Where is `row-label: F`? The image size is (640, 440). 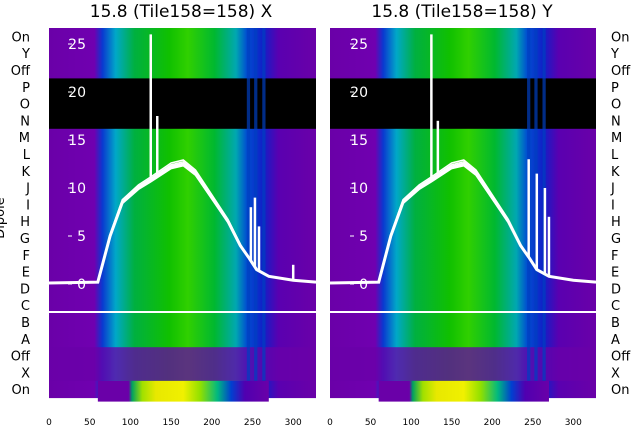
row-label: F is located at coordinates (614, 256).